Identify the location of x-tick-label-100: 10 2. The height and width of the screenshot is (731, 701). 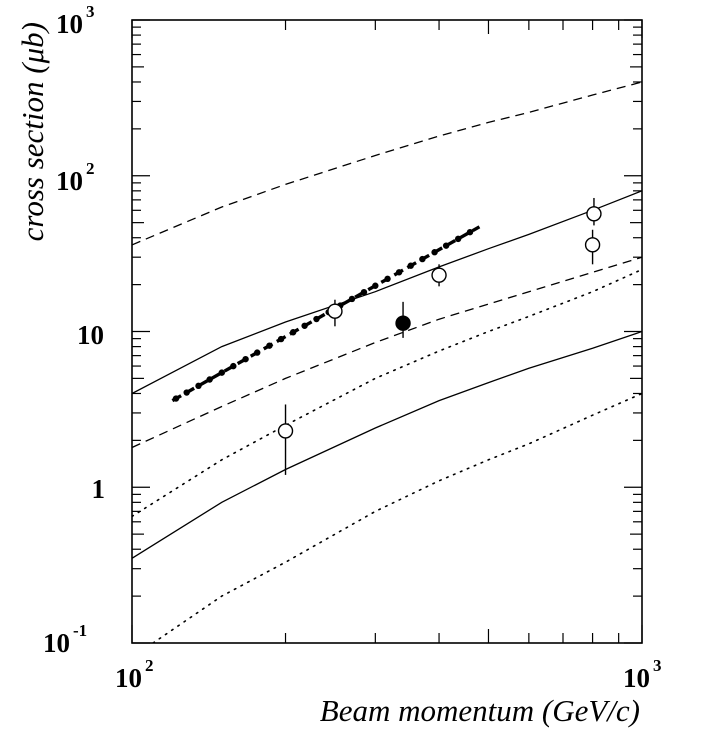
(134, 674).